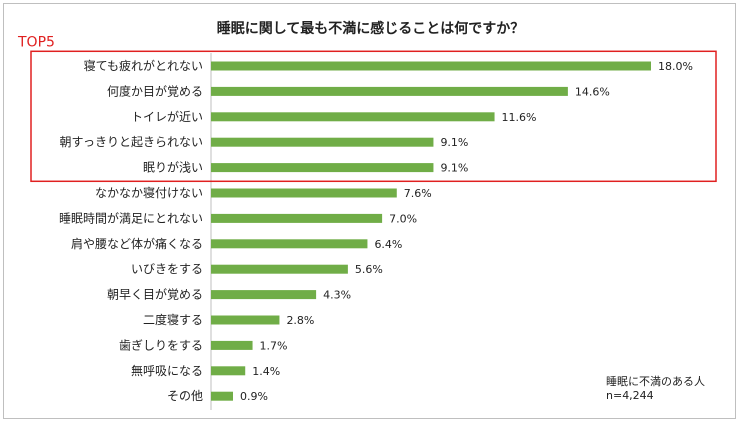 The height and width of the screenshot is (424, 741). I want to click on category-label: 二度寝する, so click(173, 319).